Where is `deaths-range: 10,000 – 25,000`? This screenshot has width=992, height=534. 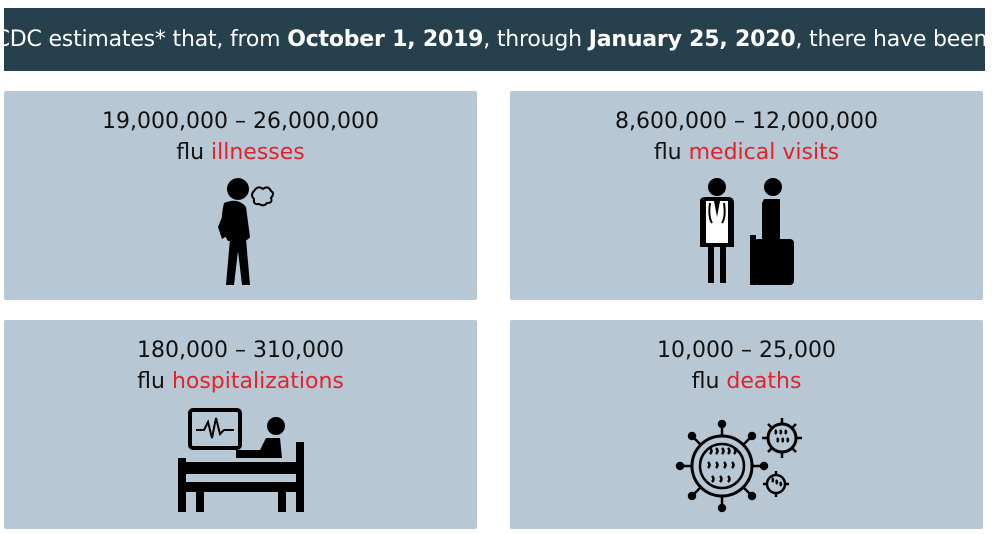 deaths-range: 10,000 – 25,000 is located at coordinates (746, 350).